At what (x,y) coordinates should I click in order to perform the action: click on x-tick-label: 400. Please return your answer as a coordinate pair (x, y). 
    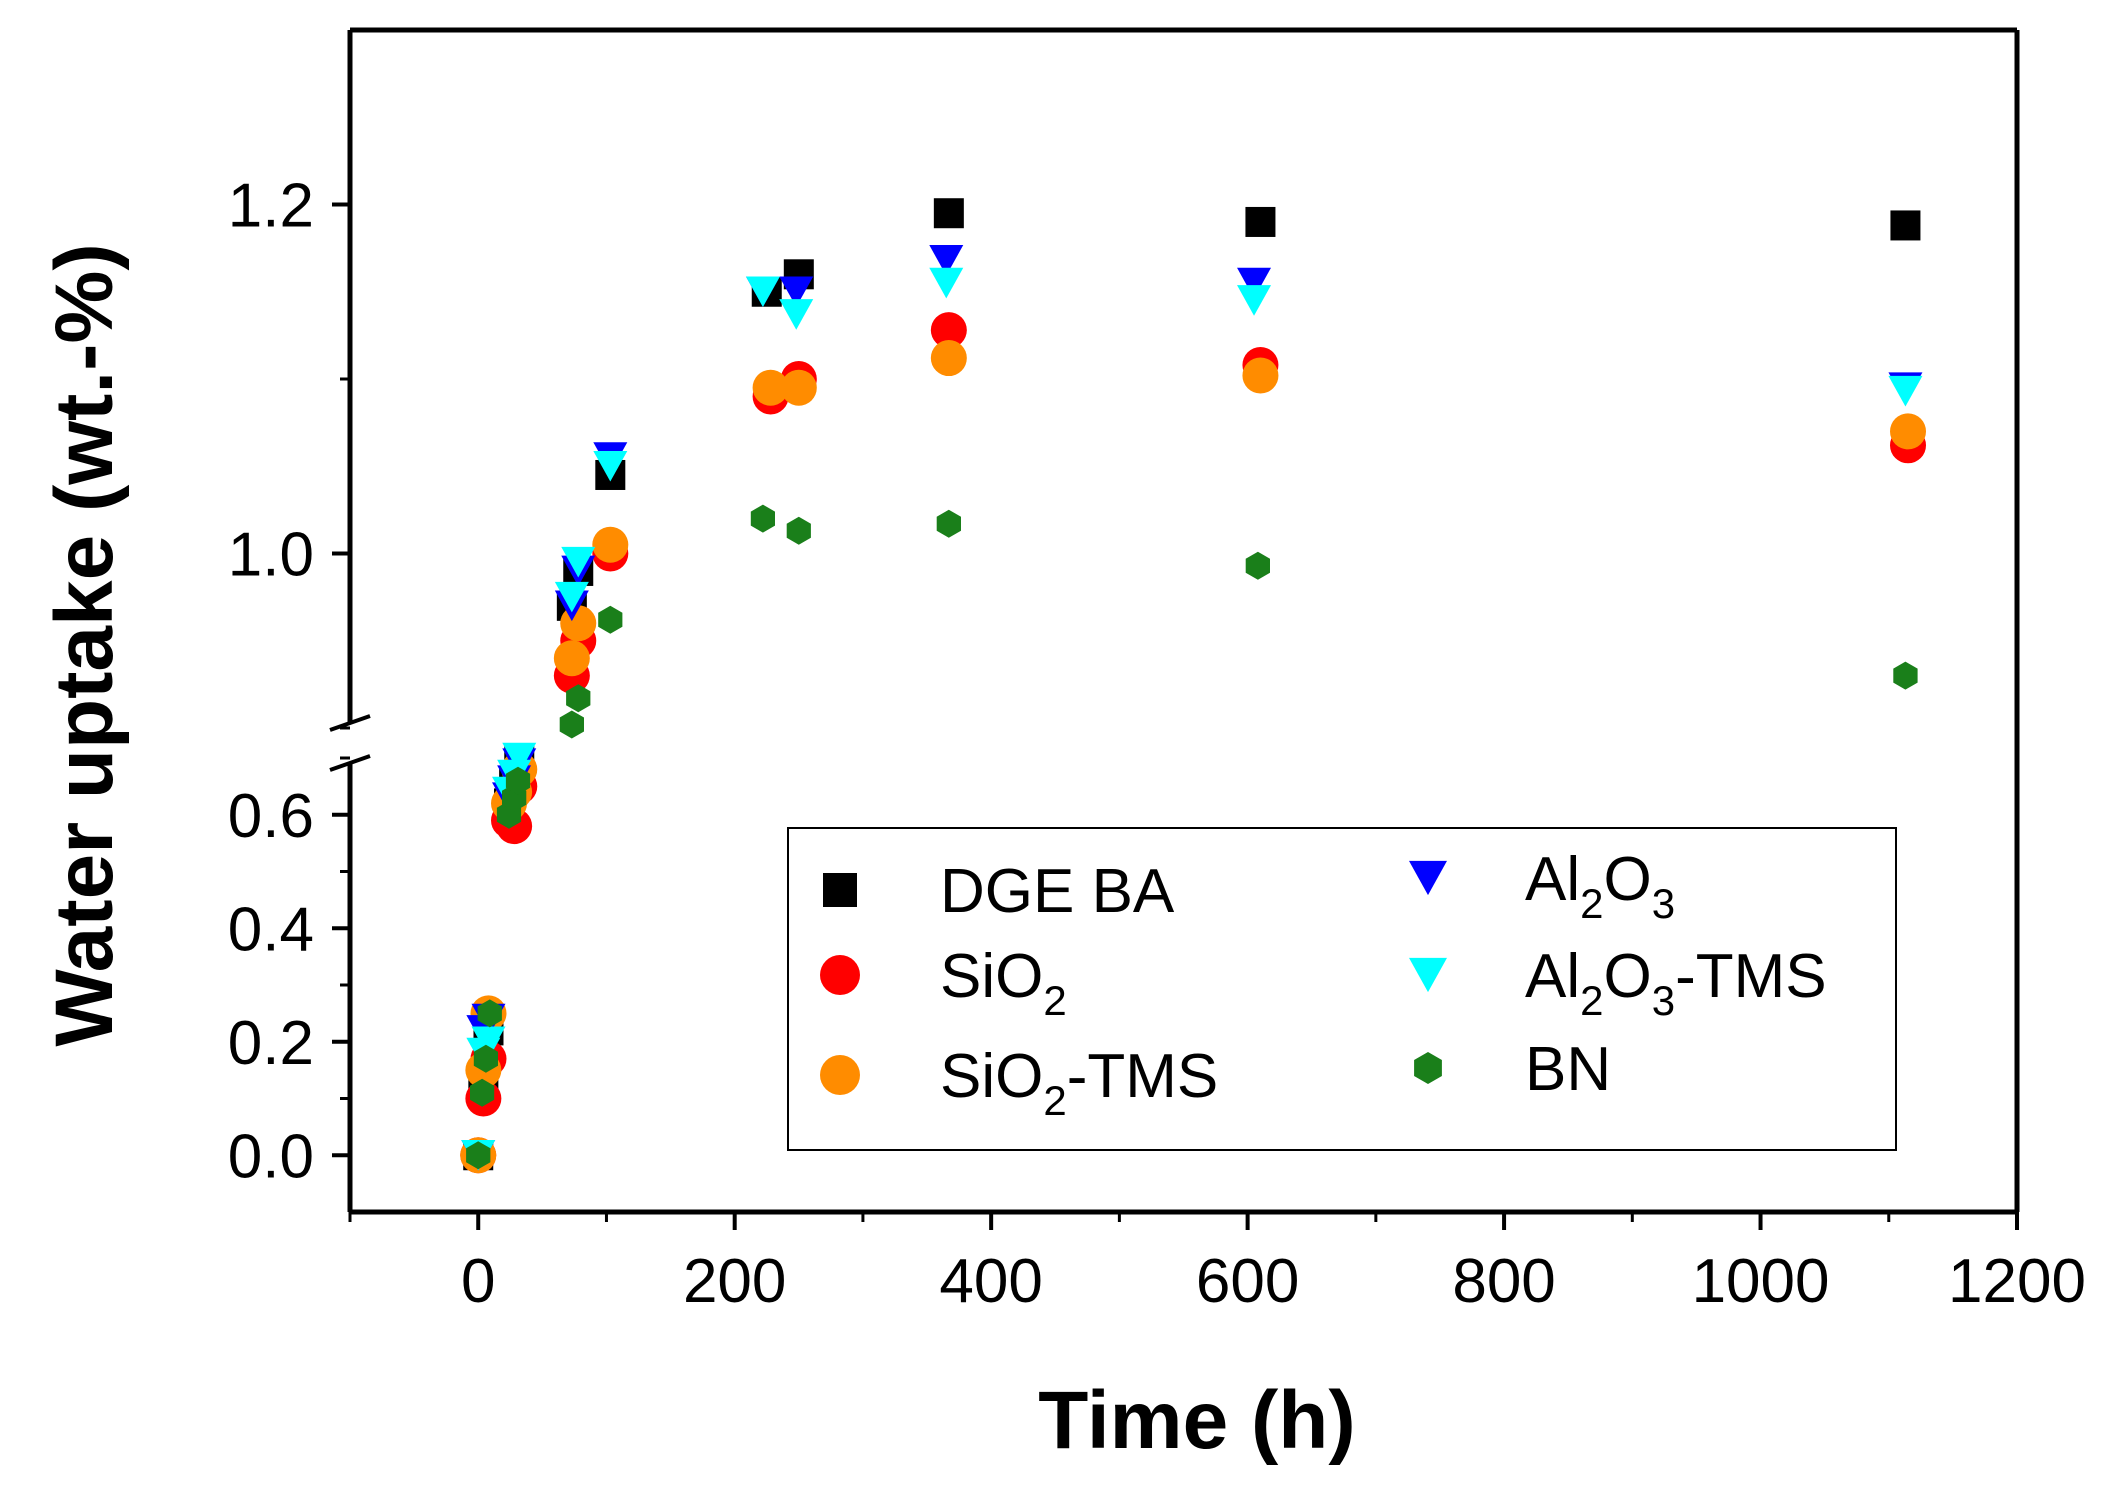
    Looking at the image, I should click on (990, 1281).